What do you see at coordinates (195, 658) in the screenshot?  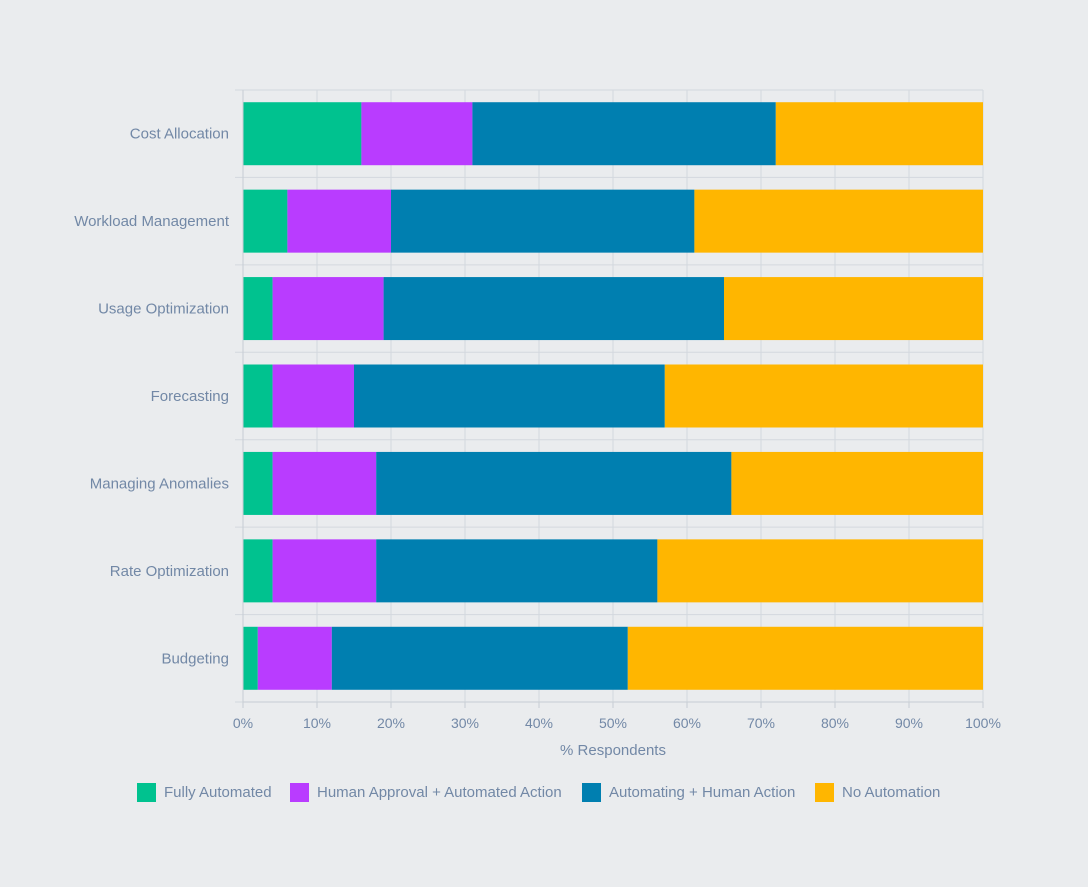 I see `category-label: Budgeting` at bounding box center [195, 658].